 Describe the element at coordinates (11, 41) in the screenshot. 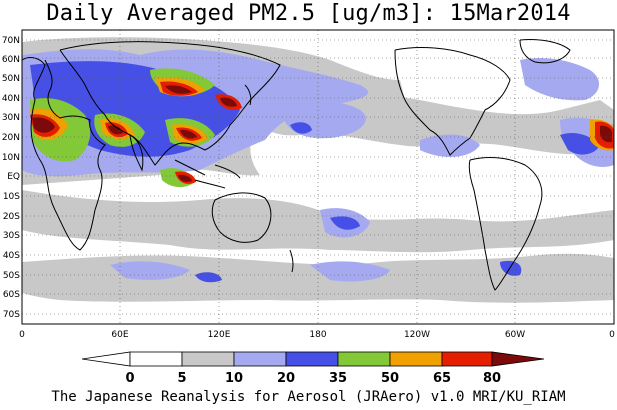

I see `lat-label: 70N` at that location.